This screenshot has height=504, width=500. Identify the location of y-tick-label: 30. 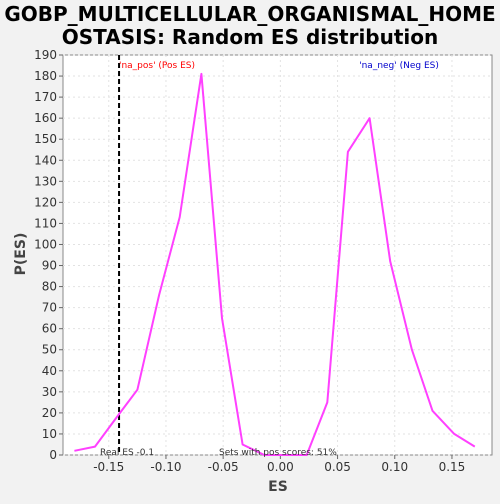
(49, 392).